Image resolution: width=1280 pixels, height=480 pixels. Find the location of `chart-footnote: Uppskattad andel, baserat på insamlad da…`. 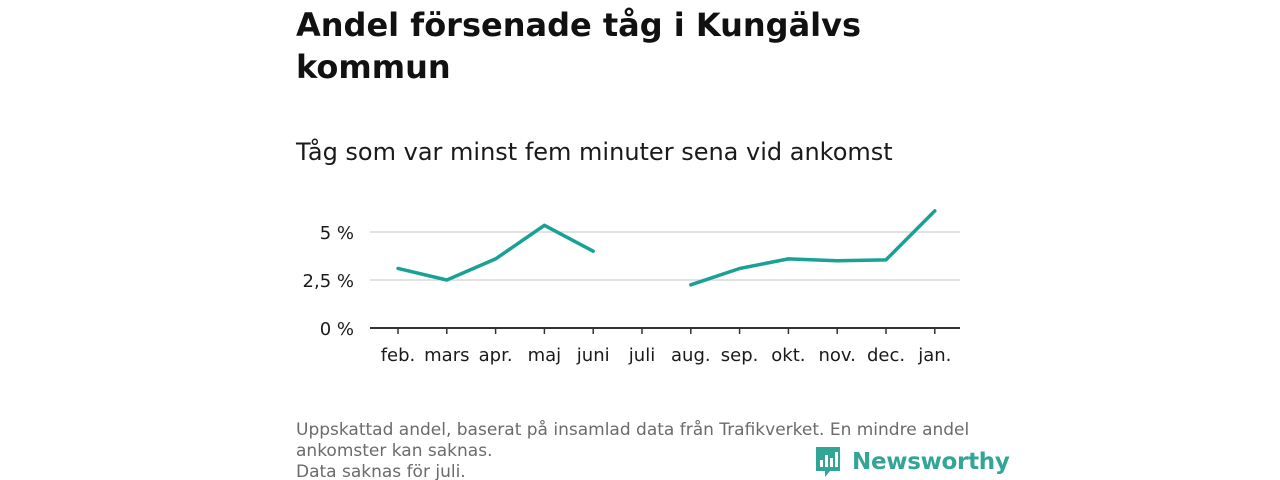

chart-footnote: Uppskattad andel, baserat på insamlad da… is located at coordinates (641, 450).